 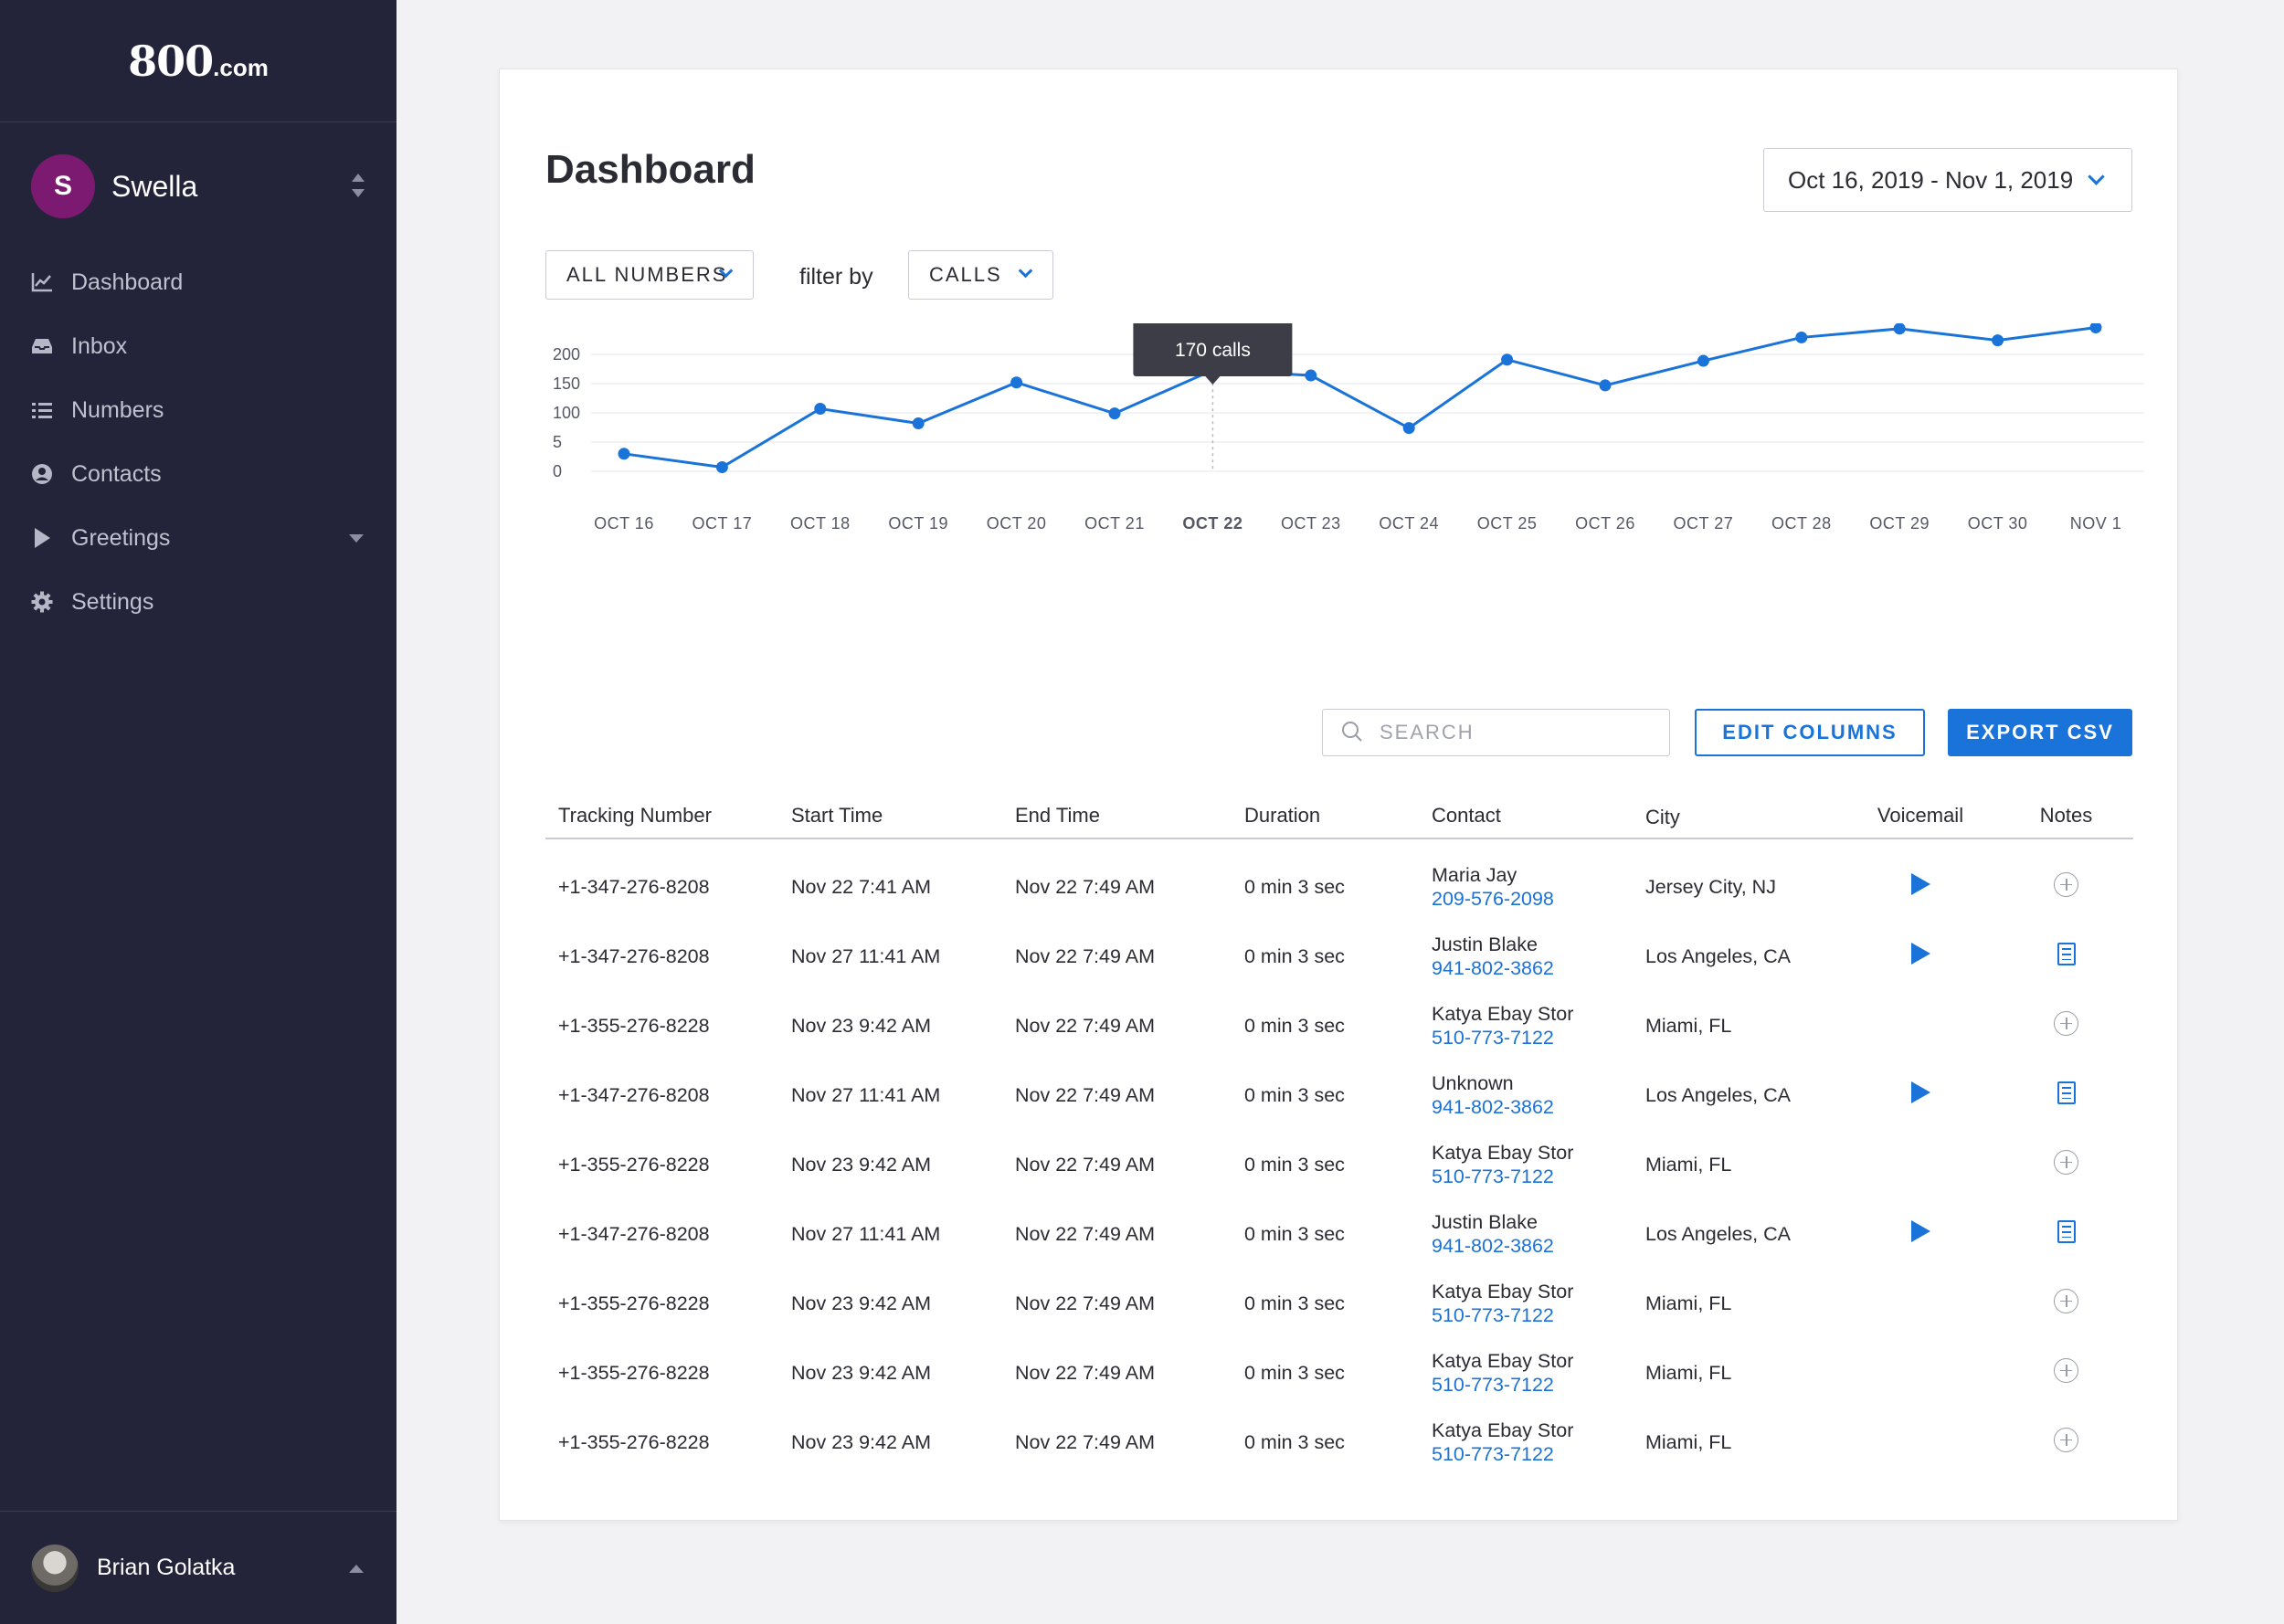 What do you see at coordinates (1282, 816) in the screenshot?
I see `column-header: Duration` at bounding box center [1282, 816].